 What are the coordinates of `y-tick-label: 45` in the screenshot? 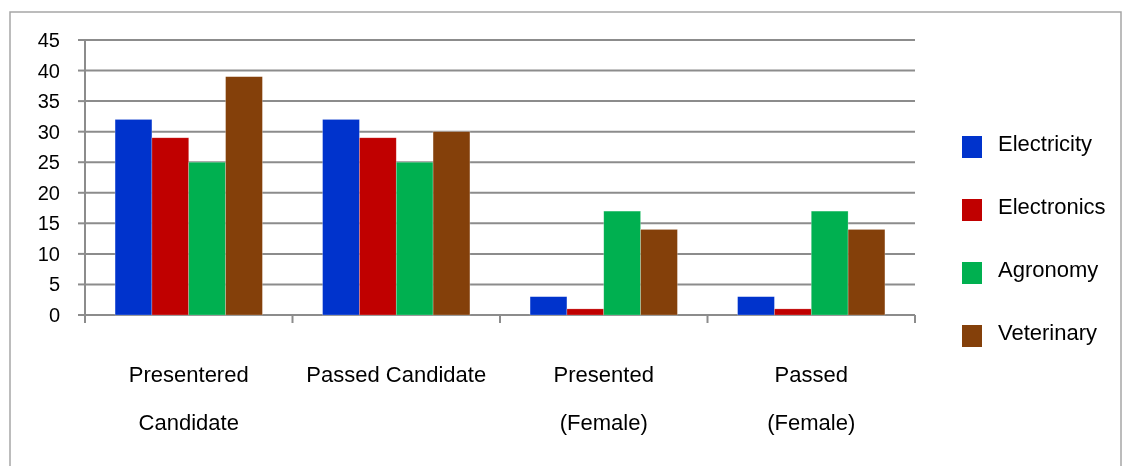 It's located at (48, 40).